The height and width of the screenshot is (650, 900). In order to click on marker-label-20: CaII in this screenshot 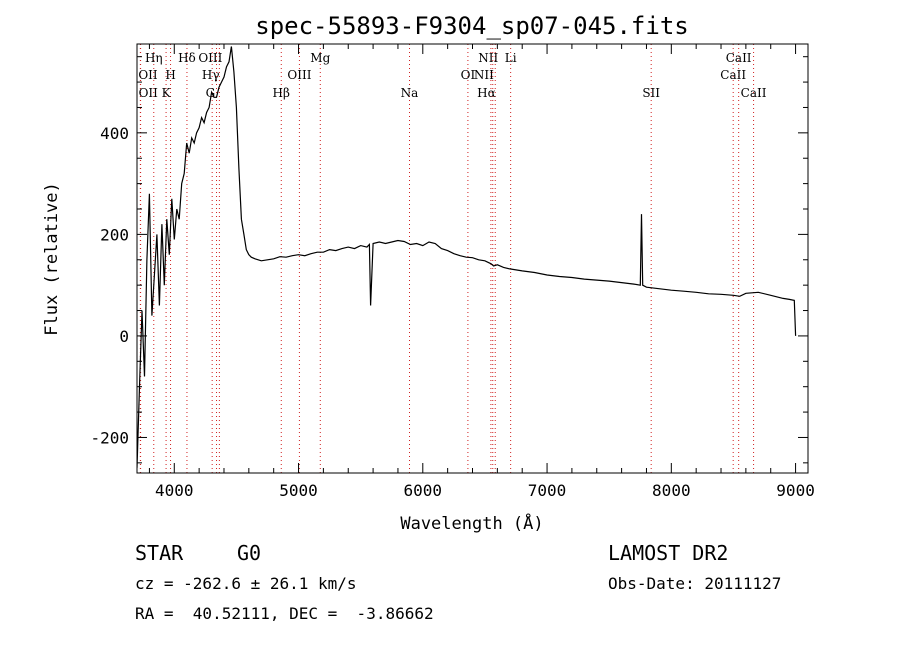, I will do `click(733, 75)`.